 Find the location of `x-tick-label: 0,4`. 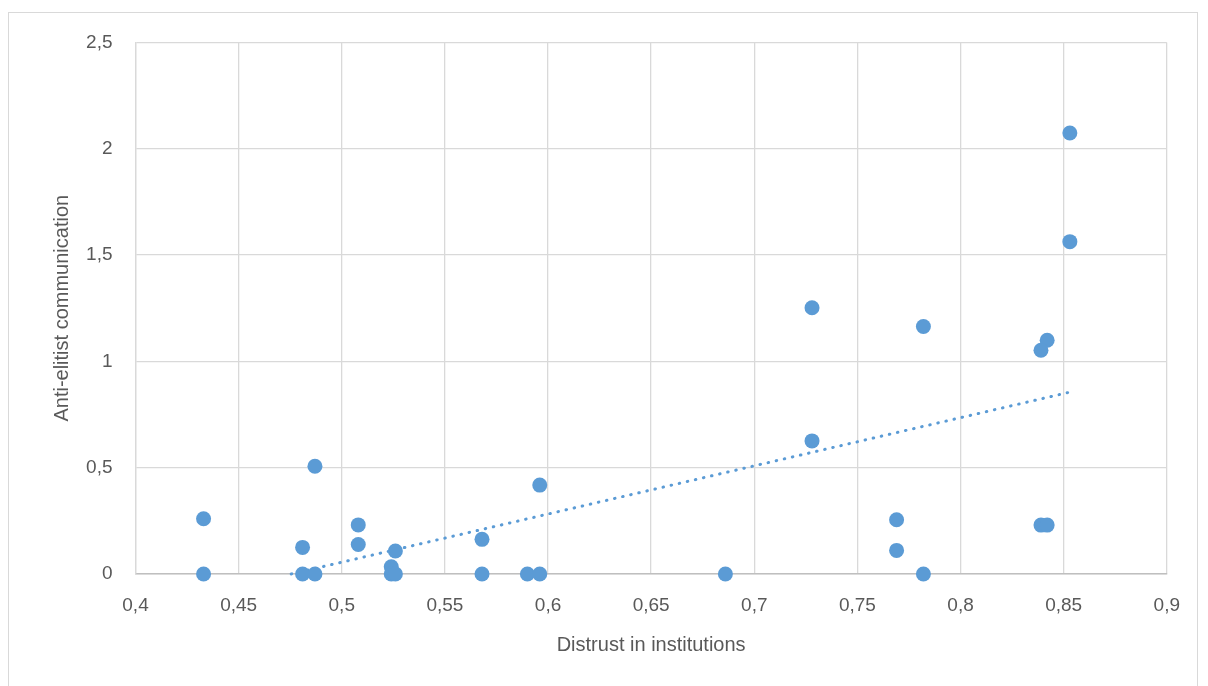

x-tick-label: 0,4 is located at coordinates (136, 604).